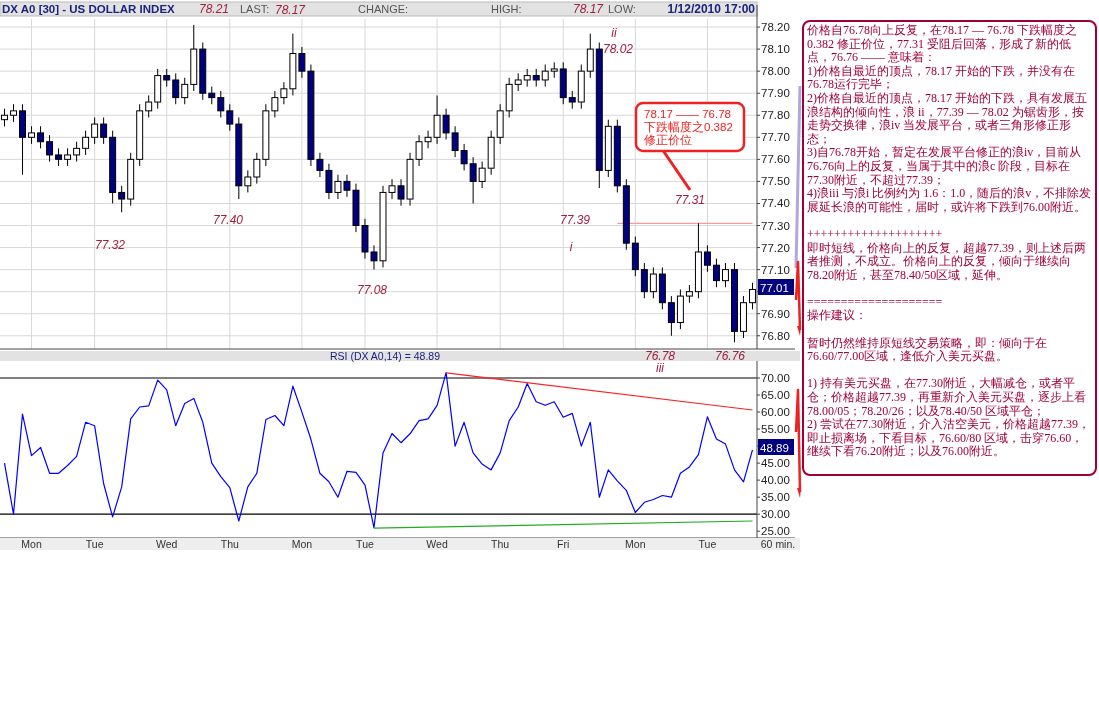 This screenshot has height=711, width=1099. What do you see at coordinates (775, 71) in the screenshot?
I see `y-tick-label: 78.00` at bounding box center [775, 71].